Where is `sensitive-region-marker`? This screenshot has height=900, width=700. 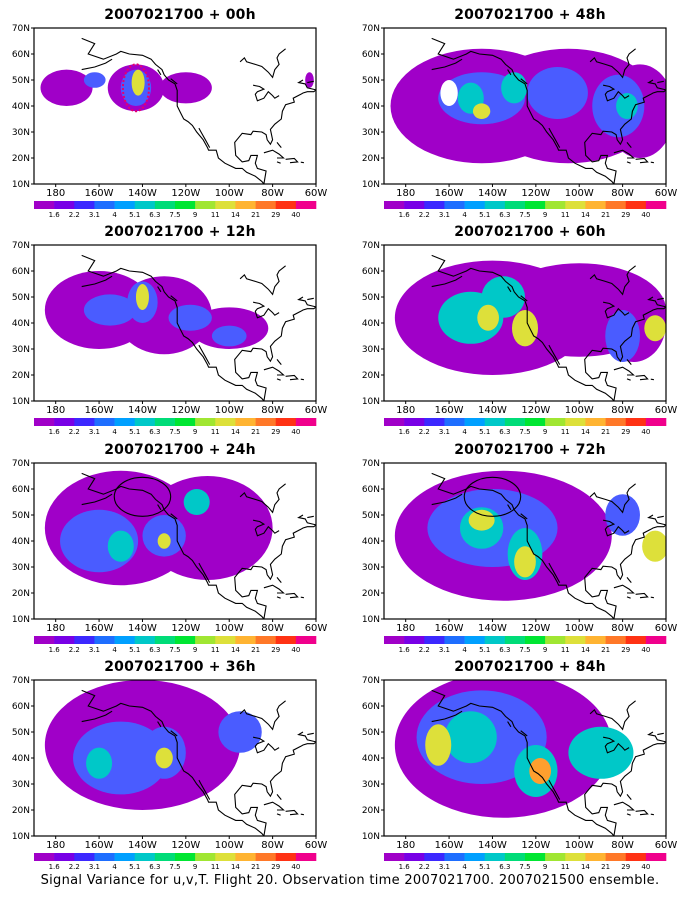
sensitive-region-marker is located at coordinates (492, 496).